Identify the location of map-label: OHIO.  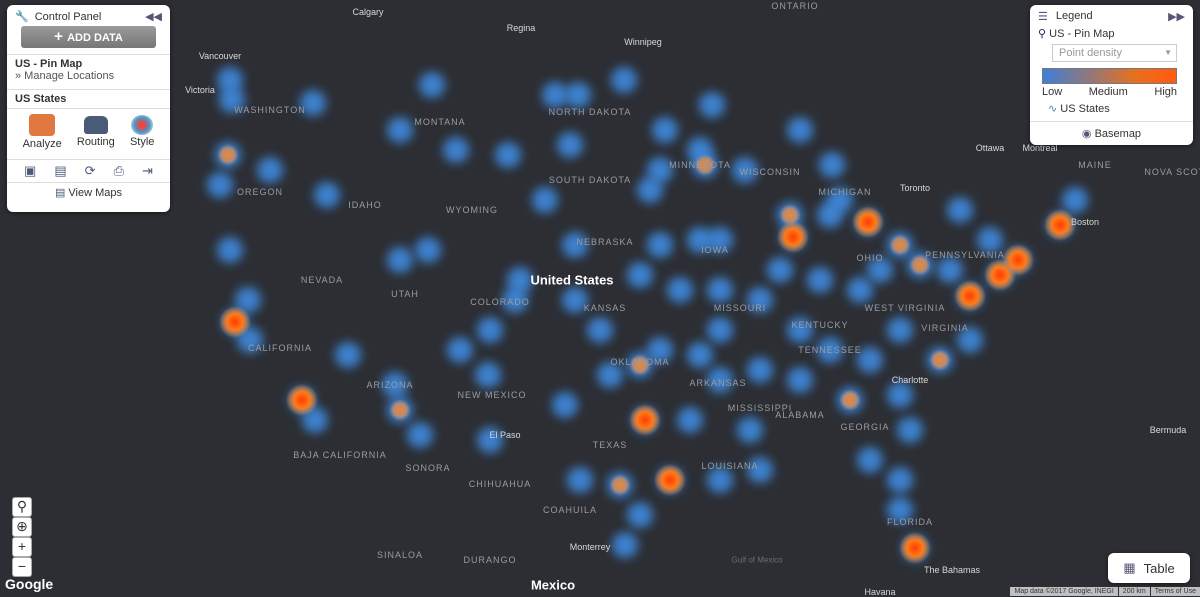
(870, 258).